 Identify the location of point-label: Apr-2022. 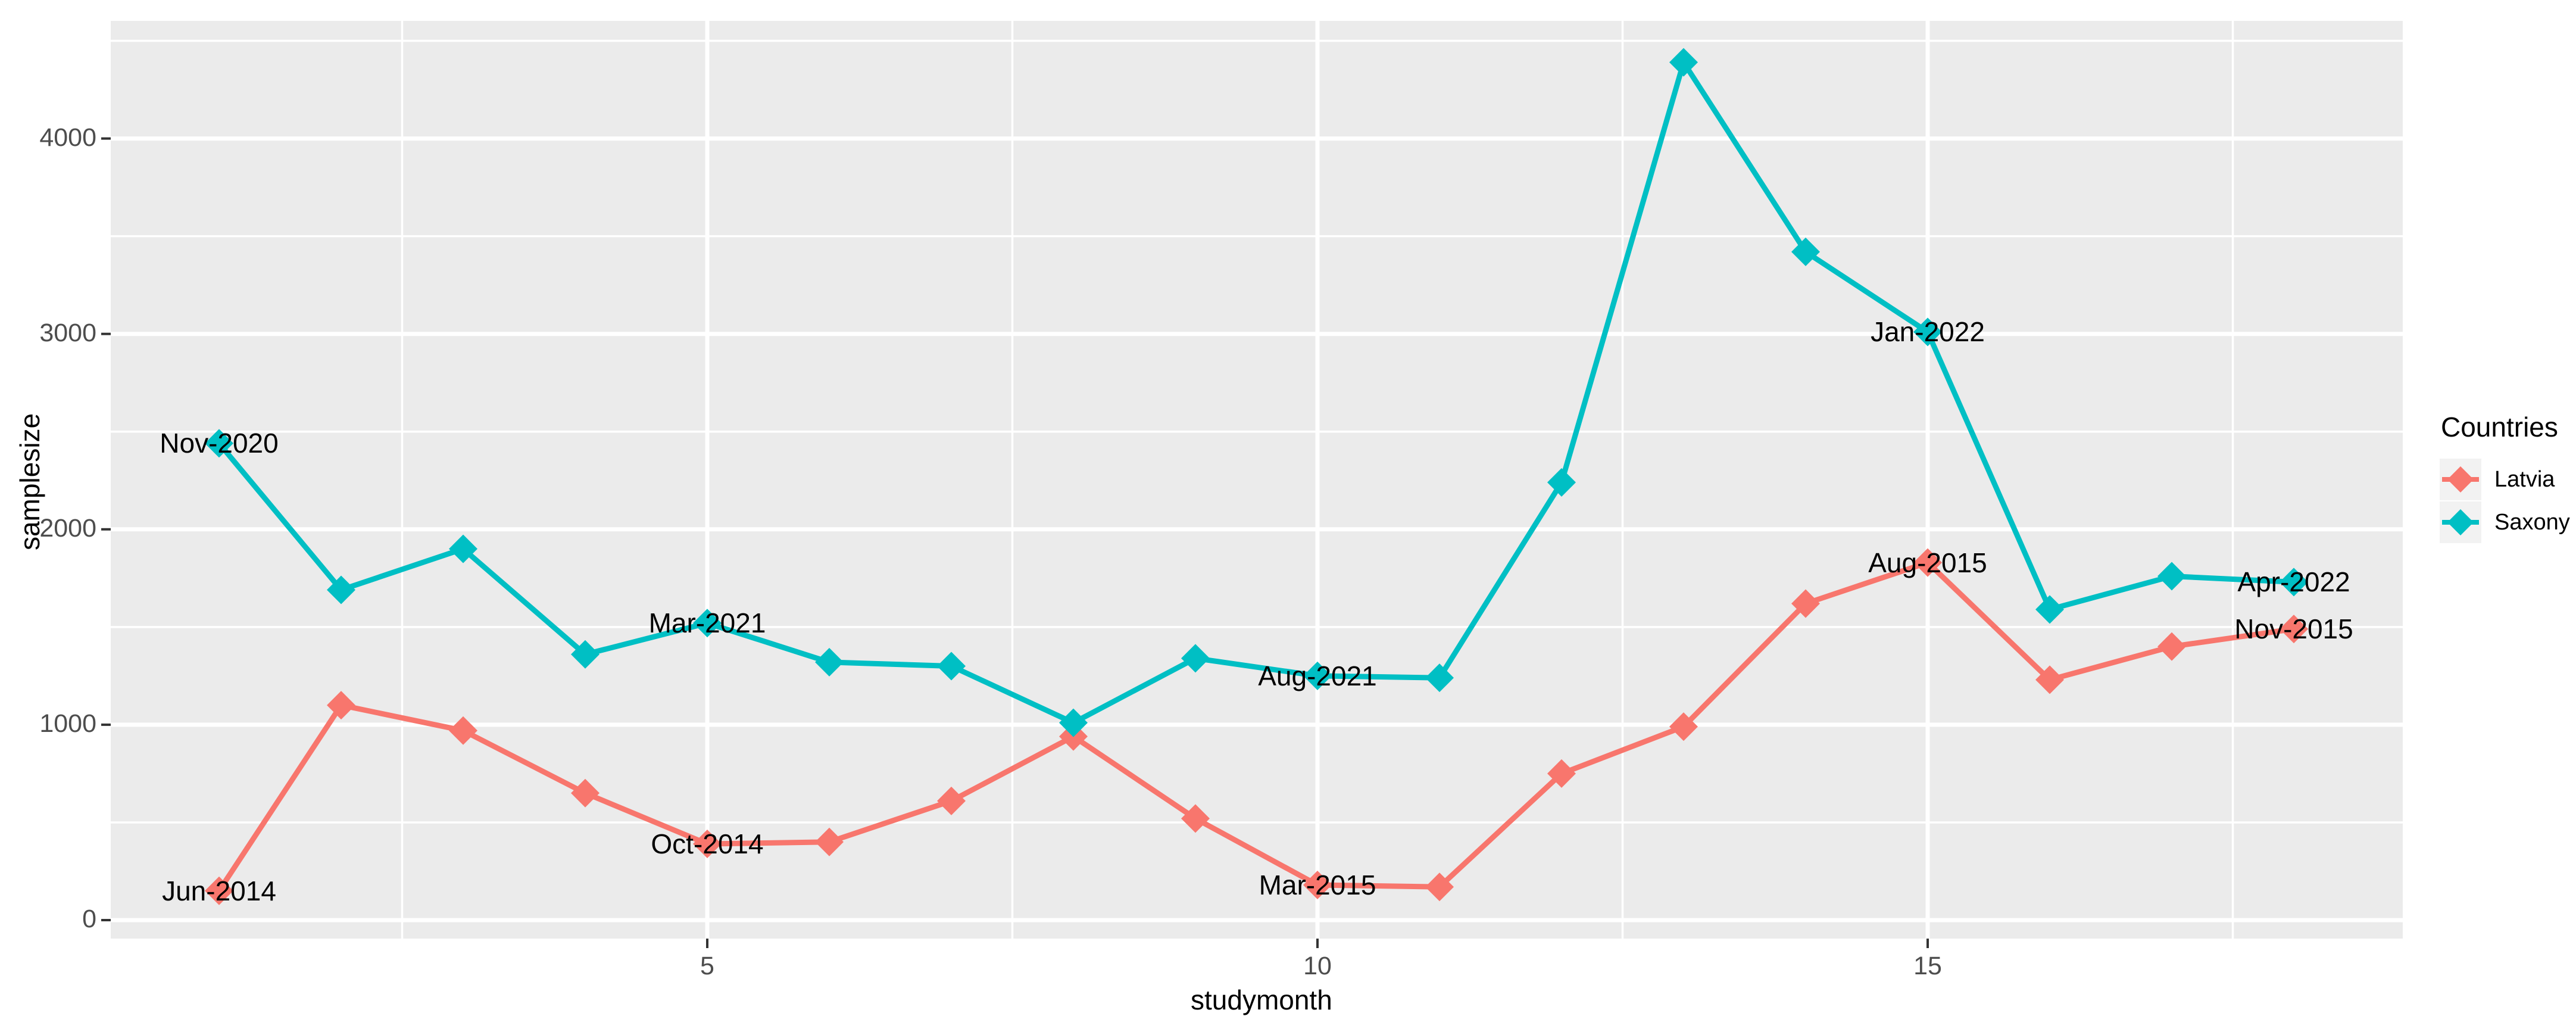
(2293, 582).